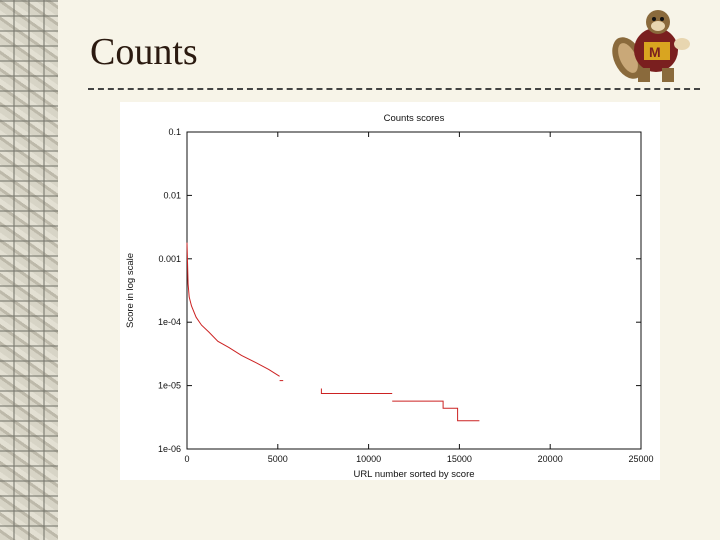  Describe the element at coordinates (333, 332) in the screenshot. I see `series-counts` at that location.